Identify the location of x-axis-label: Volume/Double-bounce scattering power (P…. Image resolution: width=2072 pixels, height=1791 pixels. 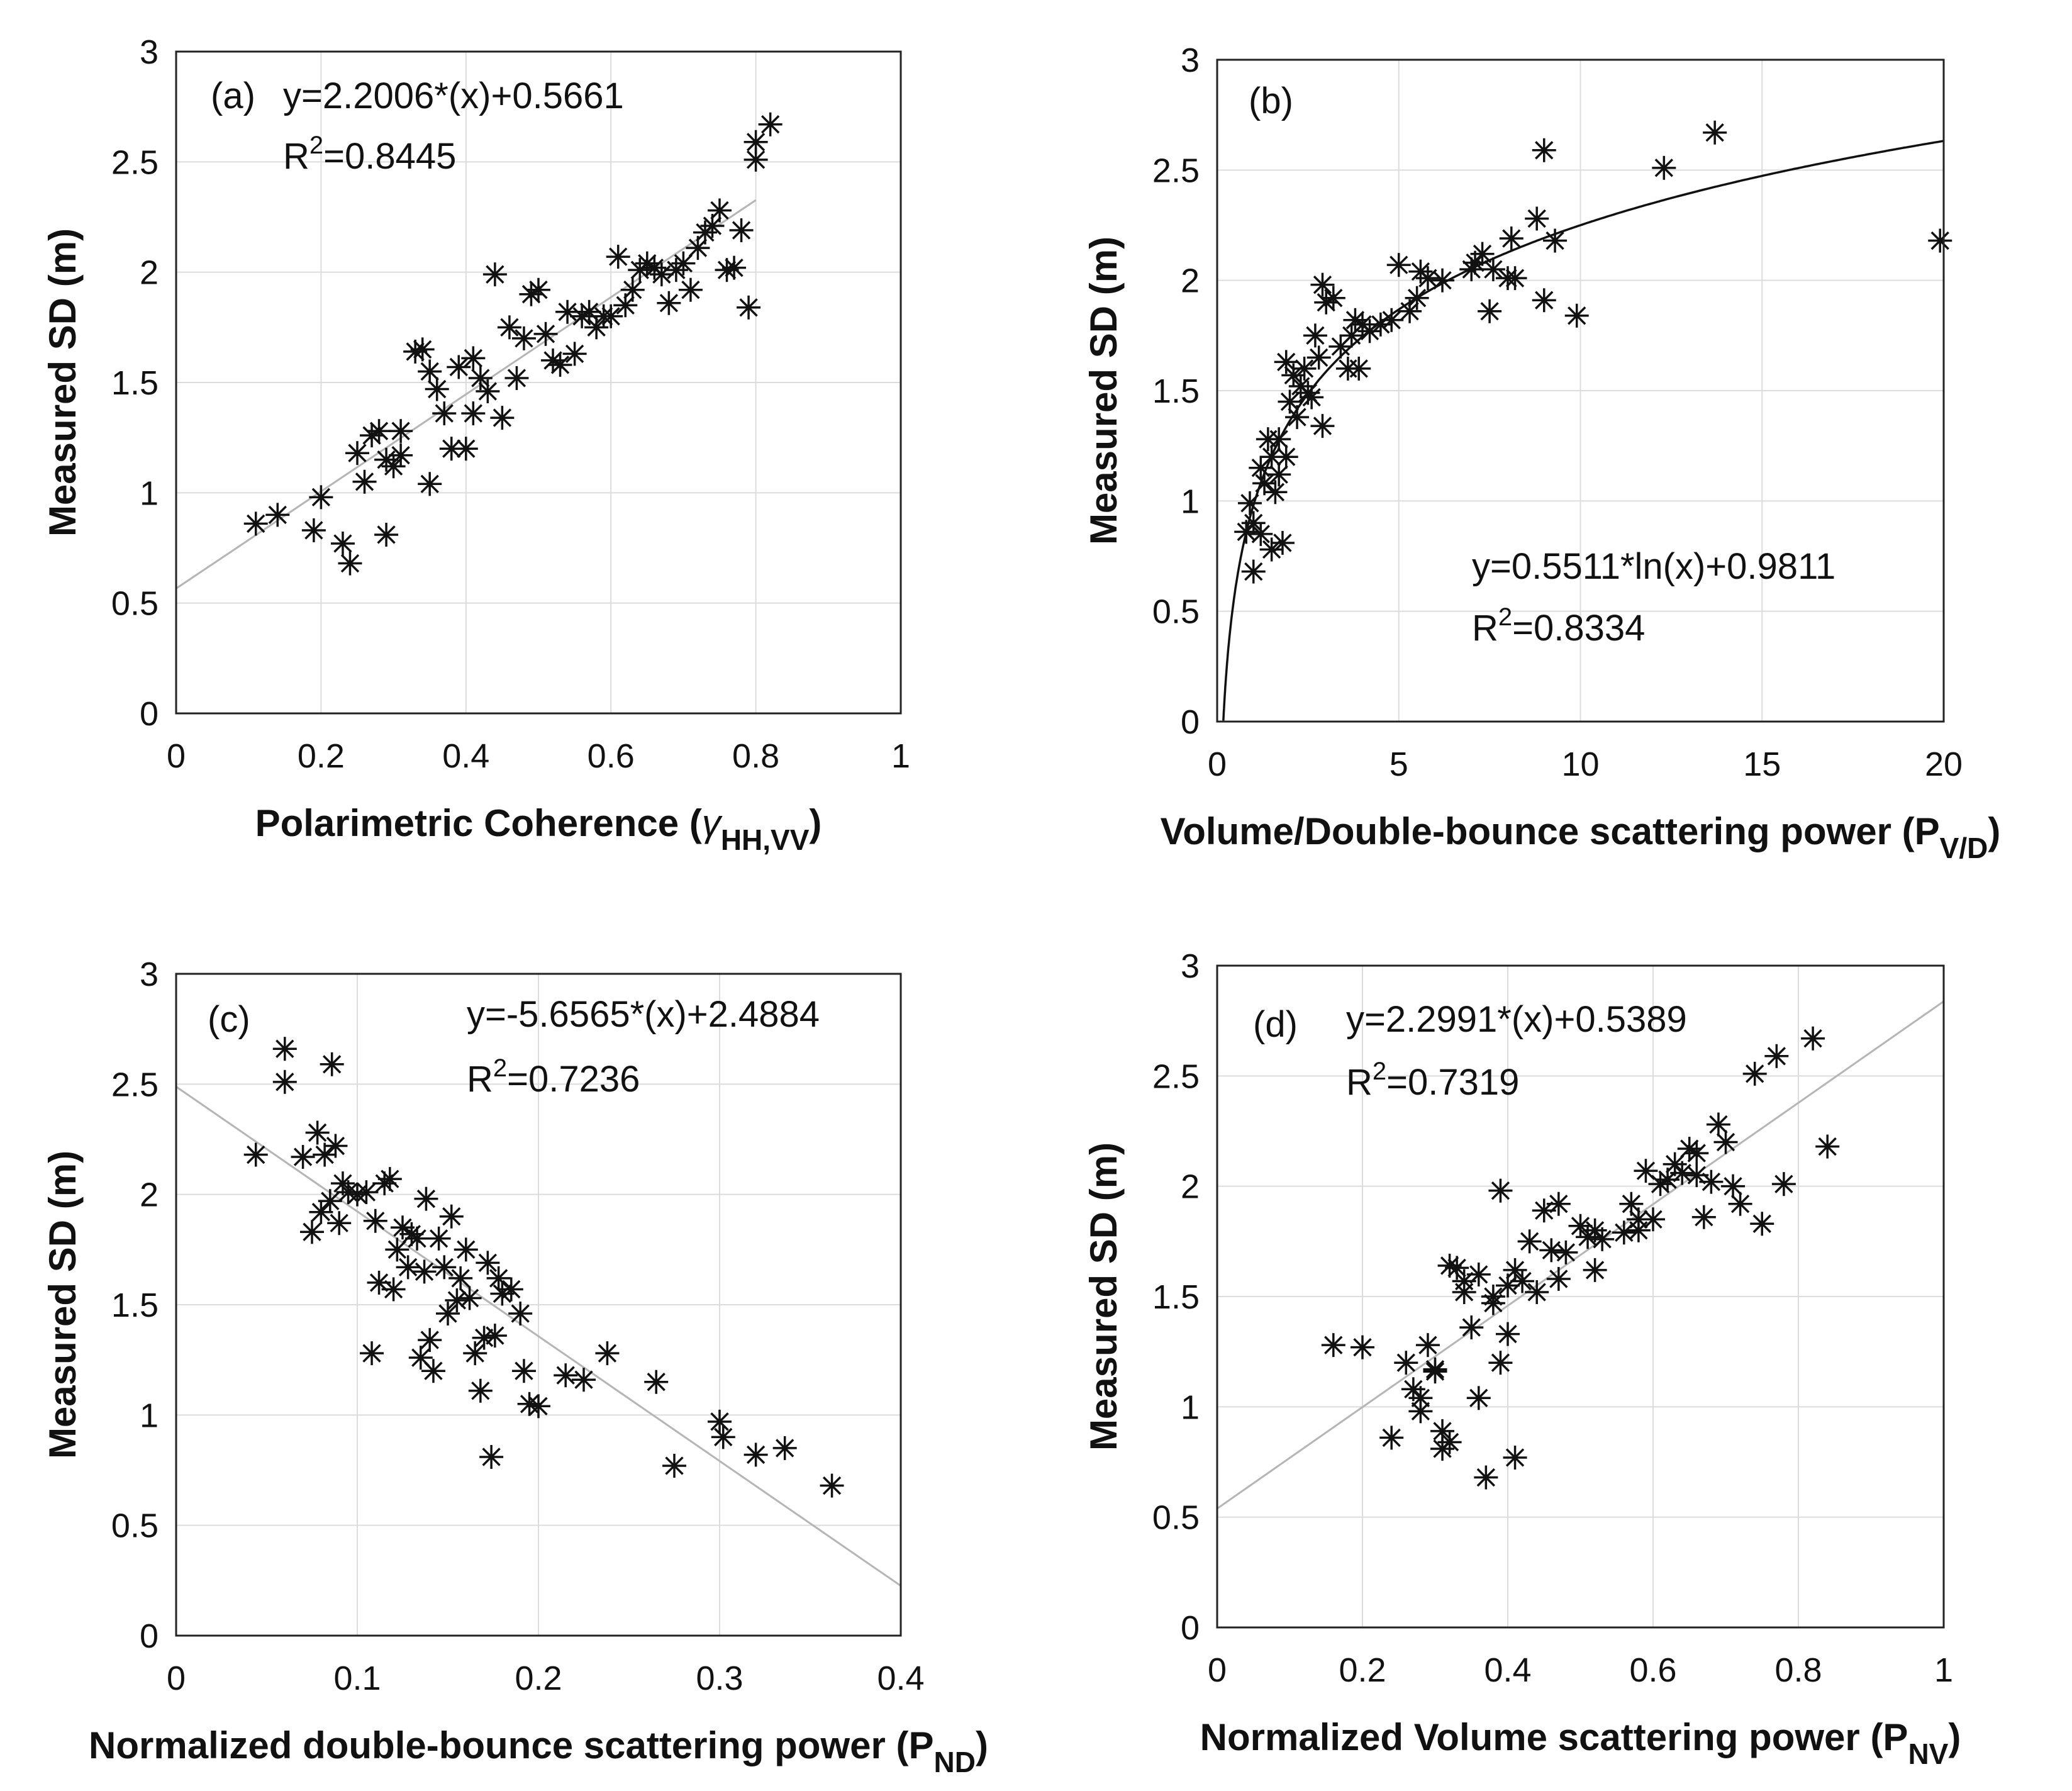
(1581, 837).